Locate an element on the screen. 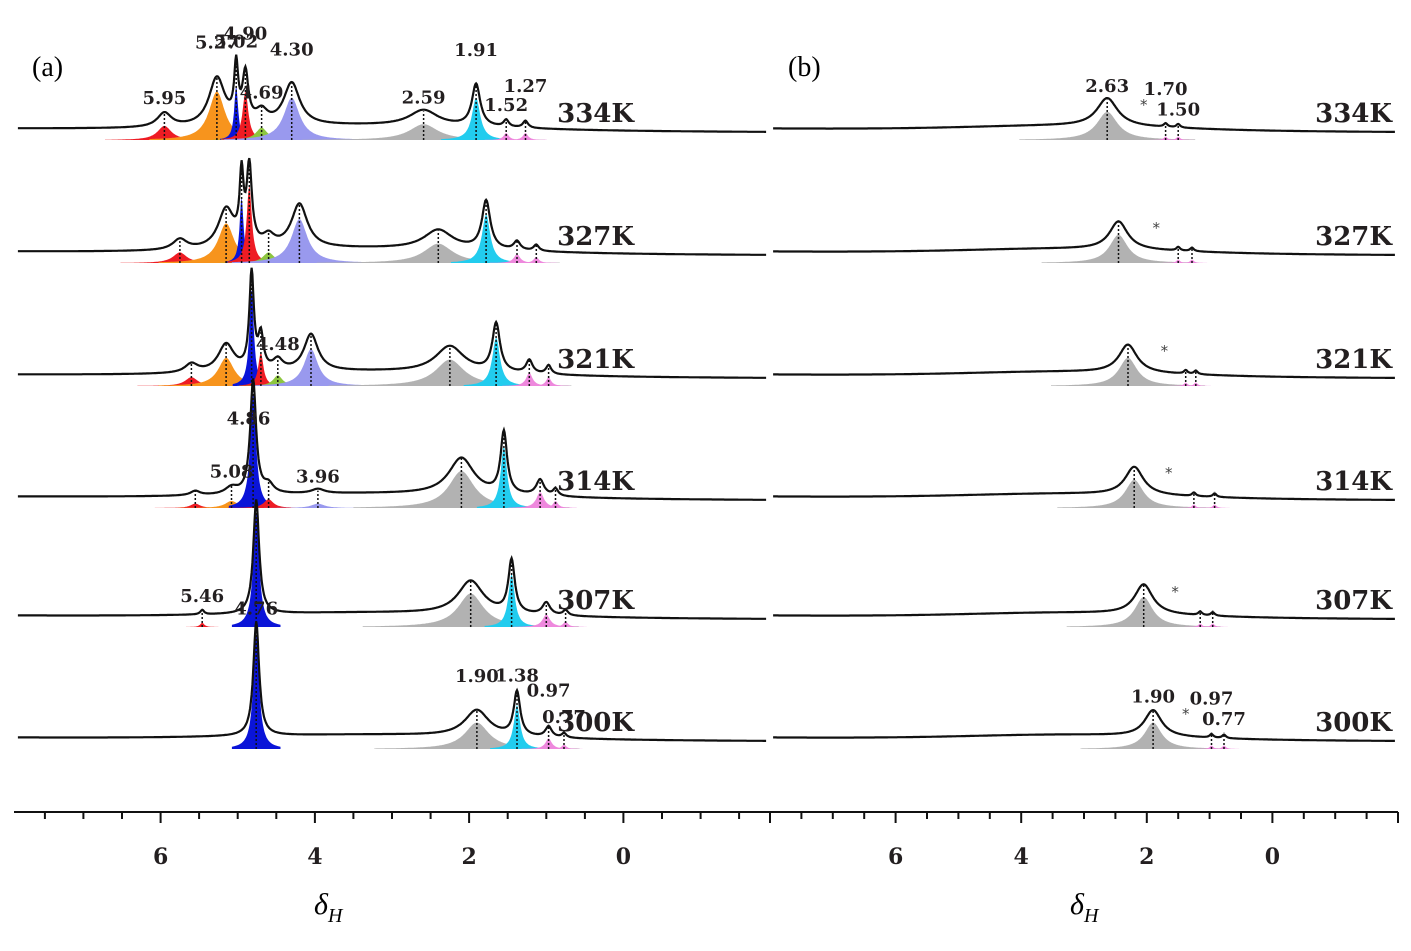 The height and width of the screenshot is (951, 1411). peak-label-334K-5.27: 5.27 is located at coordinates (217, 43).